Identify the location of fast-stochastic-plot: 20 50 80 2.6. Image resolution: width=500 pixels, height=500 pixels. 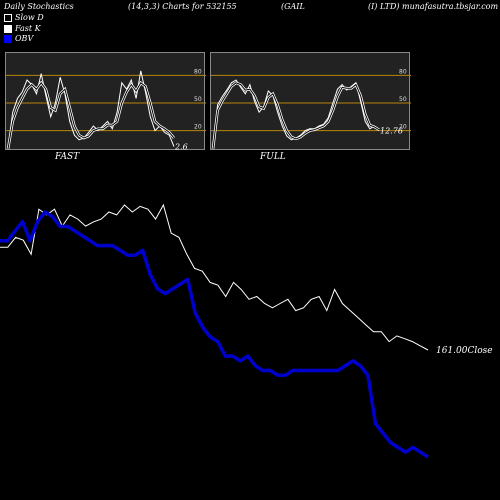
(106, 109).